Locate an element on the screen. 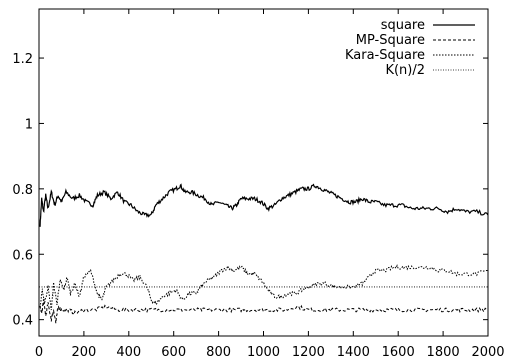 This screenshot has width=509, height=363. legend-label: MP-Square is located at coordinates (390, 40).